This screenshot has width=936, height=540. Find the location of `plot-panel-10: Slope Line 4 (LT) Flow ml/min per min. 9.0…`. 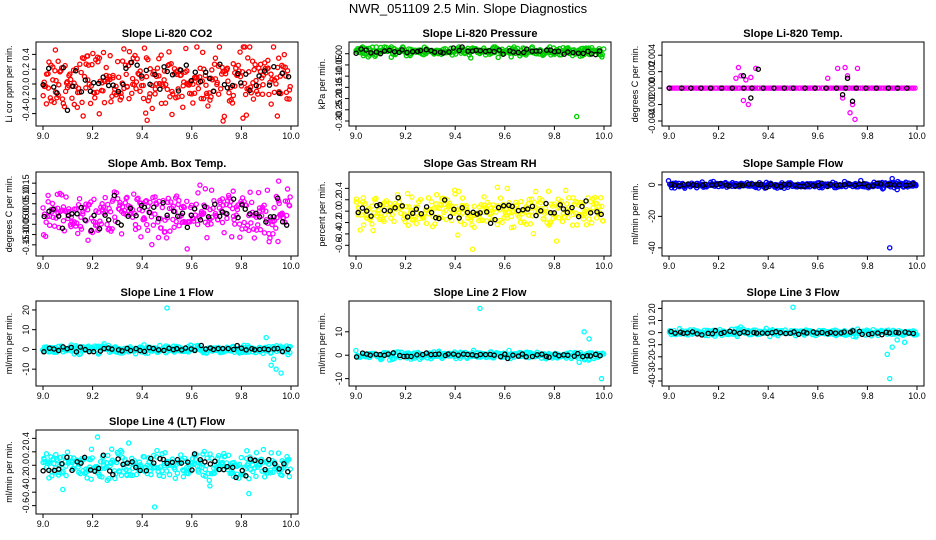

plot-panel-10: Slope Line 4 (LT) Flow ml/min per min. 9.0… is located at coordinates (152, 472).